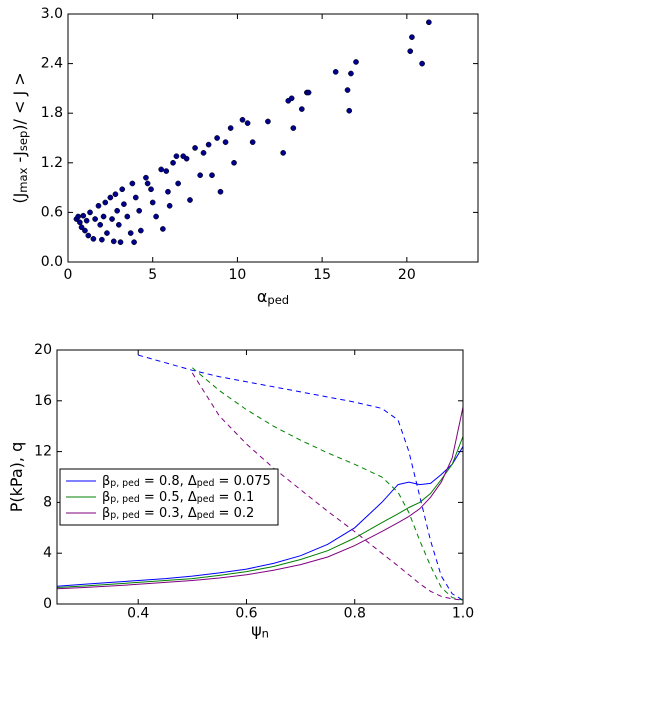 This screenshot has width=647, height=712. I want to click on legend-label-part: = 0.075, so click(242, 481).